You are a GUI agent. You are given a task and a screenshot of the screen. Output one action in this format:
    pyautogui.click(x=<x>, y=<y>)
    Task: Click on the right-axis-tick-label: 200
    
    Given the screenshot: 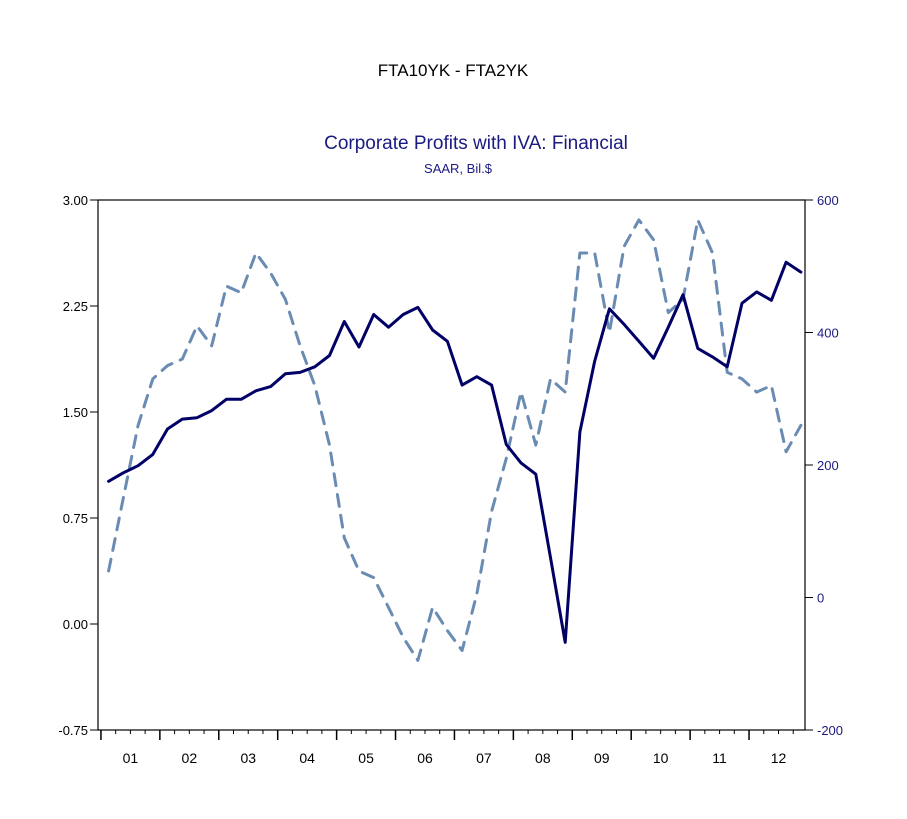 What is the action you would take?
    pyautogui.click(x=828, y=465)
    